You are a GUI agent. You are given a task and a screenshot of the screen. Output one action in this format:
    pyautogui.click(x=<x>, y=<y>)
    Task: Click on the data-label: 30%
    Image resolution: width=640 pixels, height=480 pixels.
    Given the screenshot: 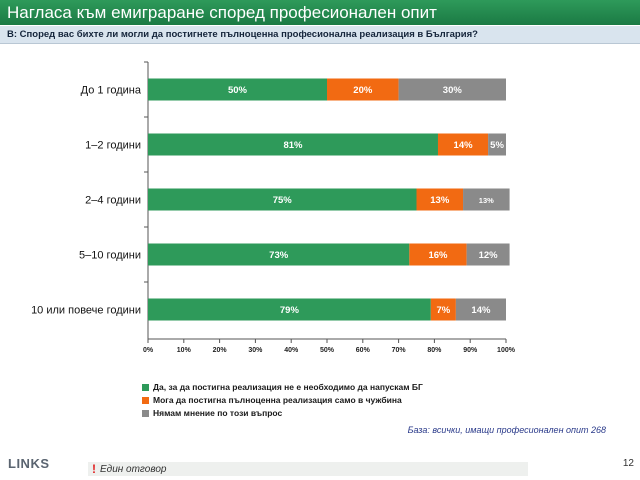 What is the action you would take?
    pyautogui.click(x=453, y=90)
    